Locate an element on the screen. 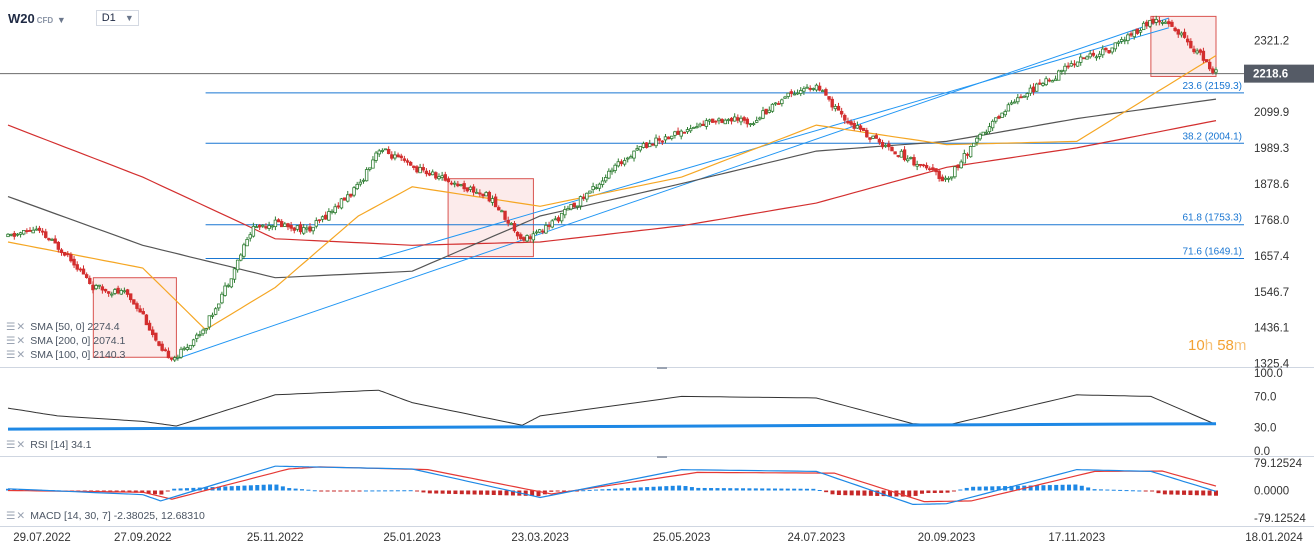 The width and height of the screenshot is (1314, 549). highlight-box is located at coordinates (1183, 46).